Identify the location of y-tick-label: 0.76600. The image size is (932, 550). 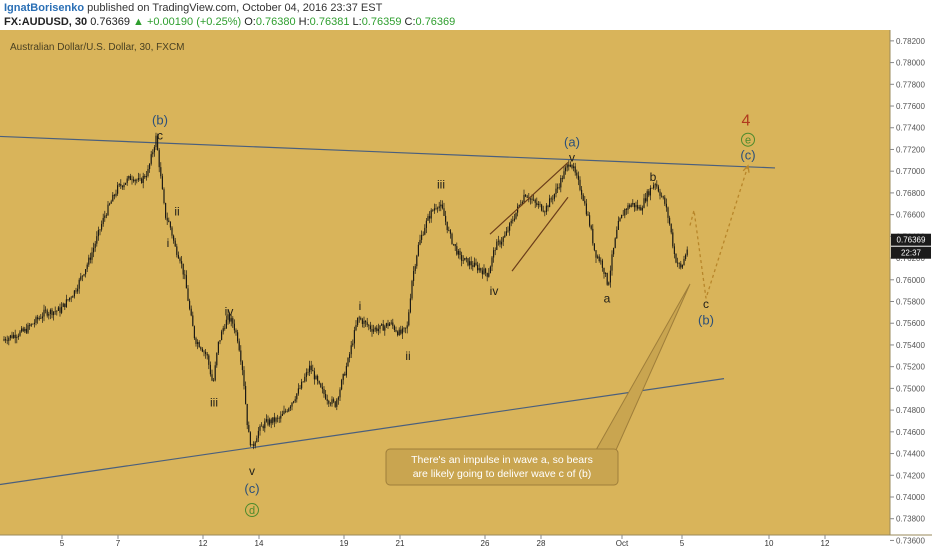
(910, 215).